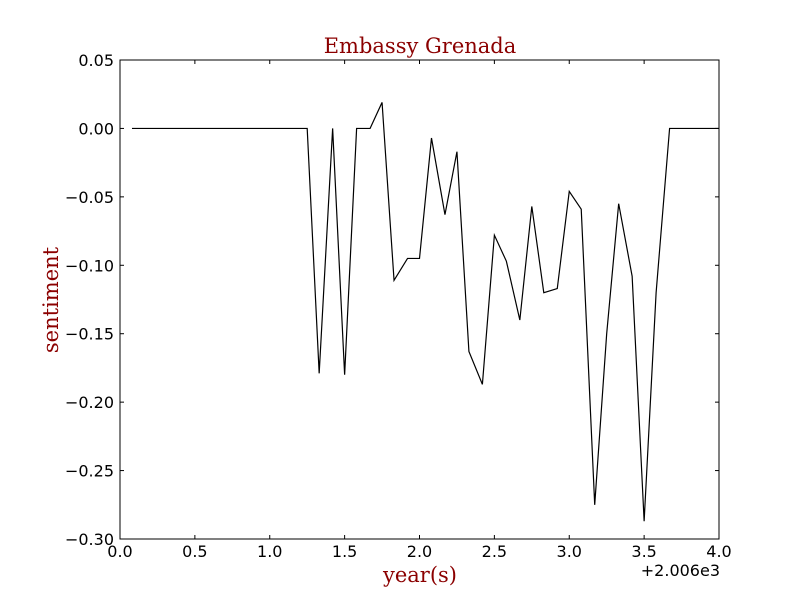  I want to click on x-tick-label: 1.0, so click(269, 551).